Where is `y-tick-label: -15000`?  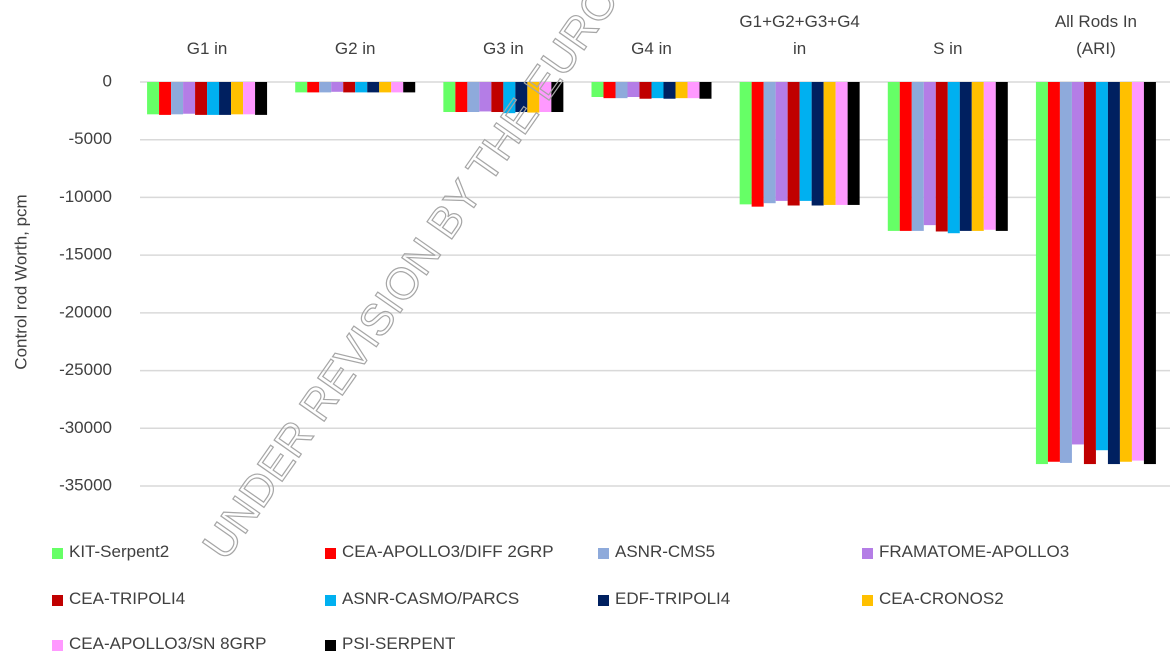 y-tick-label: -15000 is located at coordinates (85, 254).